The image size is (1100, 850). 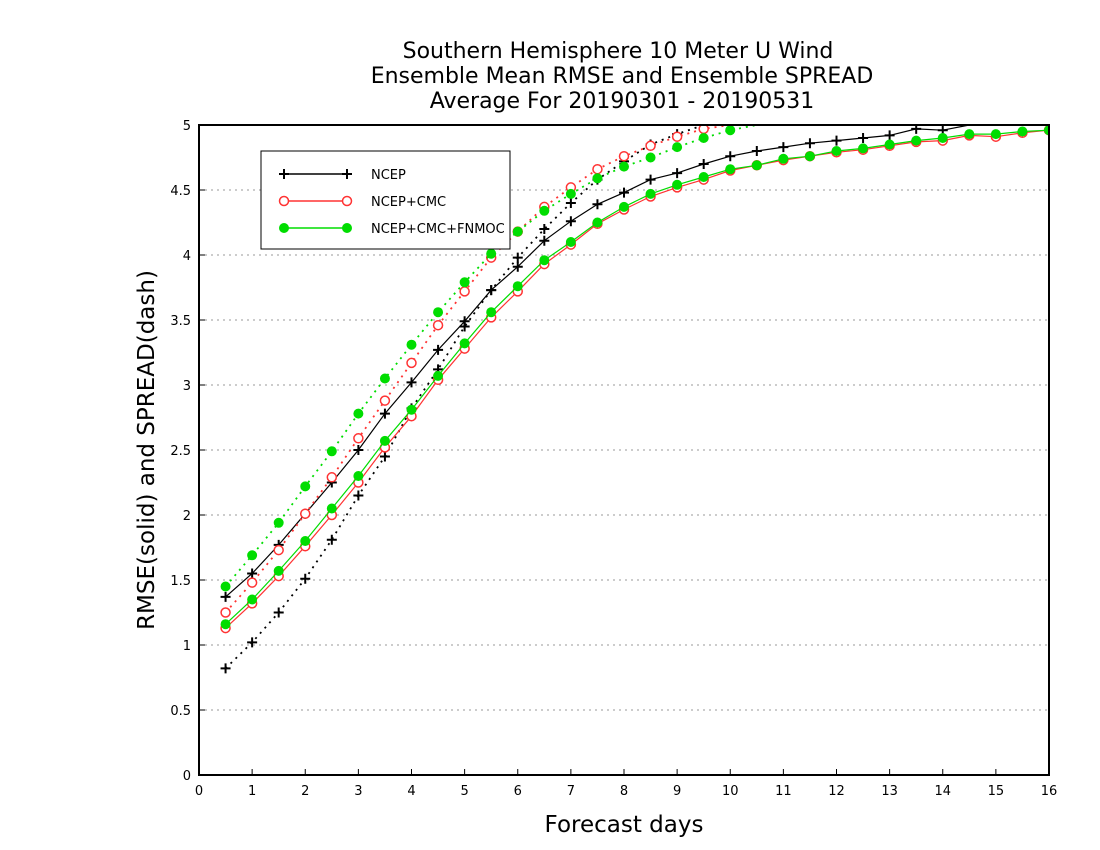 I want to click on y-tick-label: 3, so click(x=187, y=386).